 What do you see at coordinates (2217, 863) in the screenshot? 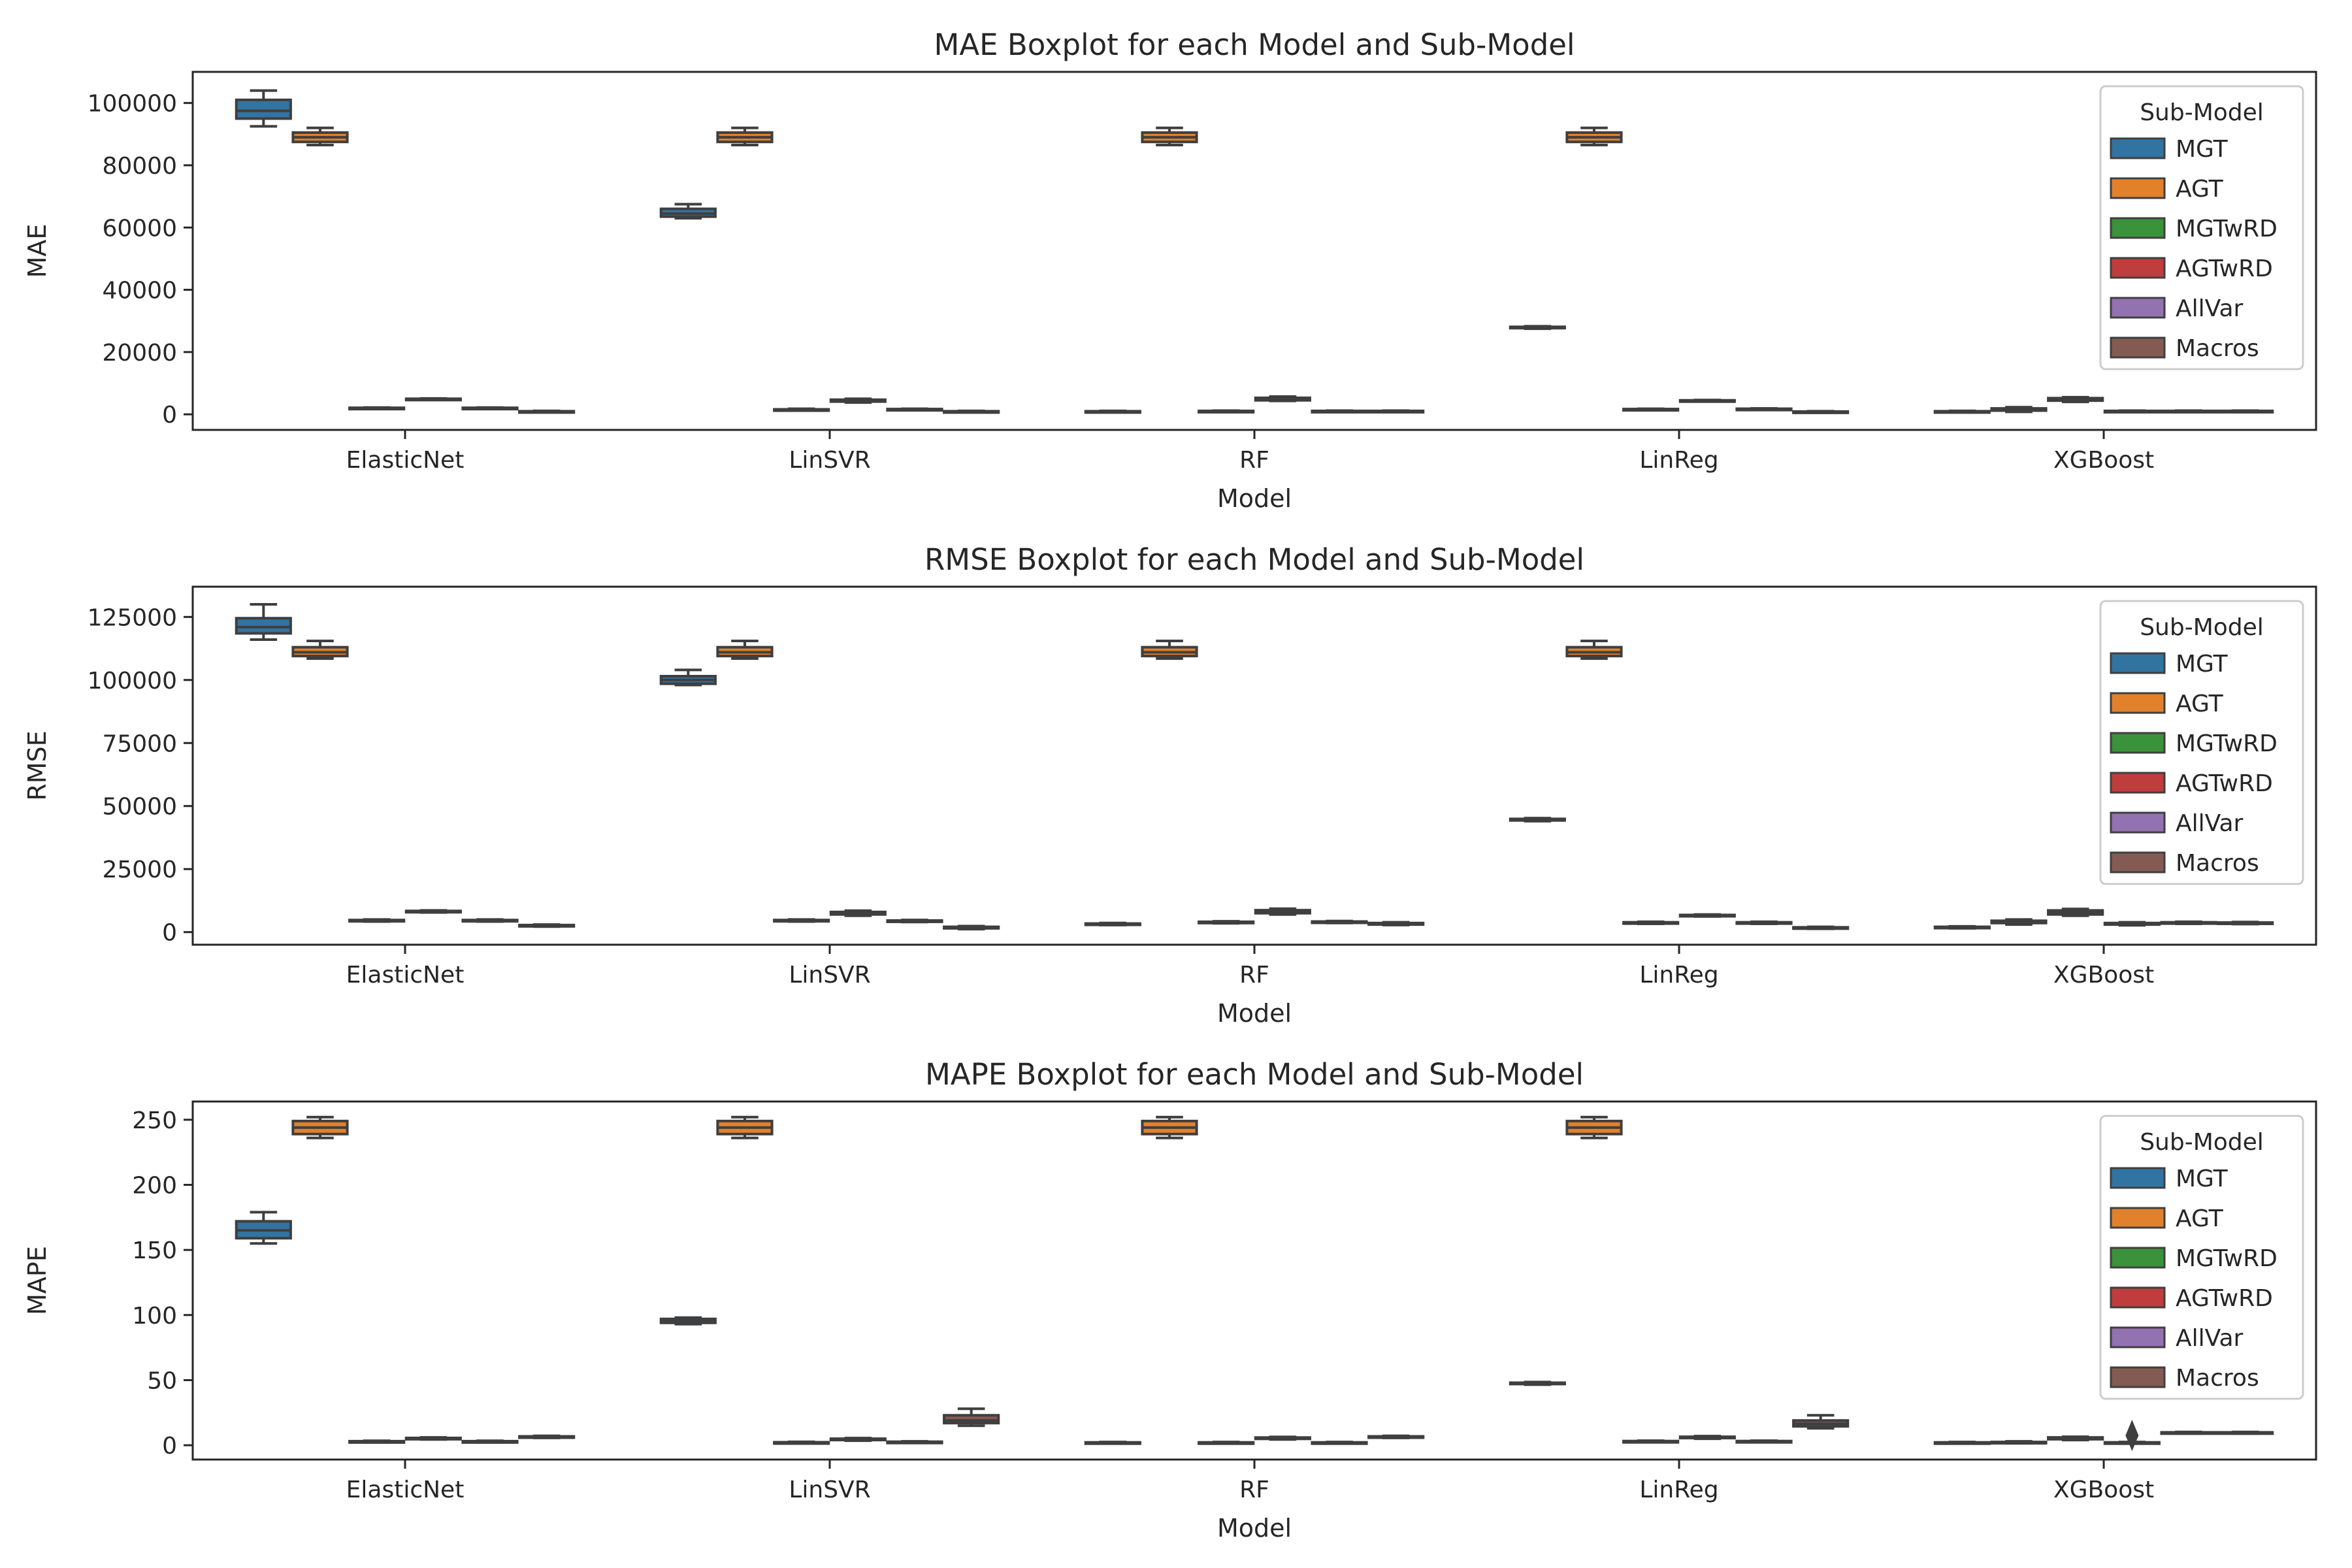
I see `legend-label-macros: Macros` at bounding box center [2217, 863].